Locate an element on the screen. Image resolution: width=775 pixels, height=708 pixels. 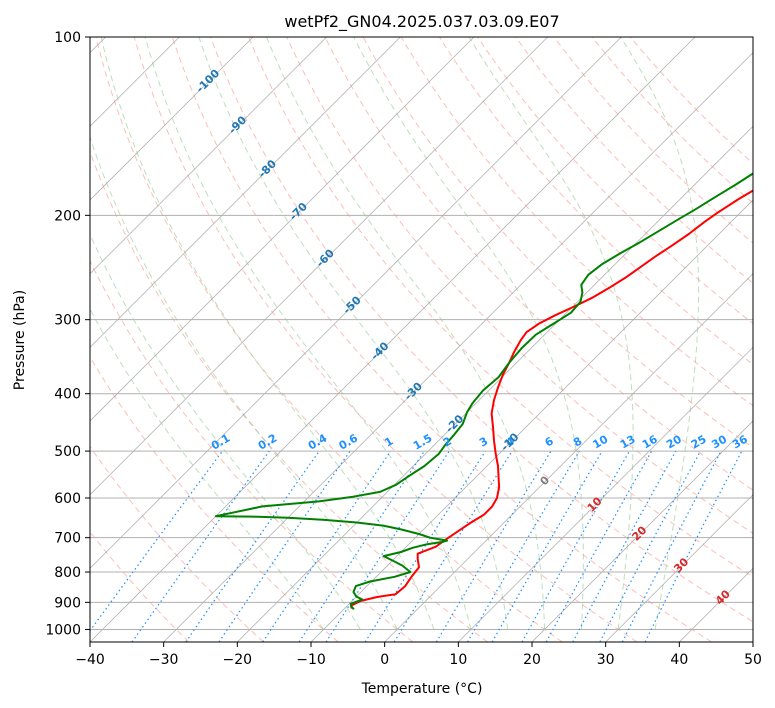
chart-title: wetPf2_GN04.2025.037.03.09.E07 is located at coordinates (421, 22).